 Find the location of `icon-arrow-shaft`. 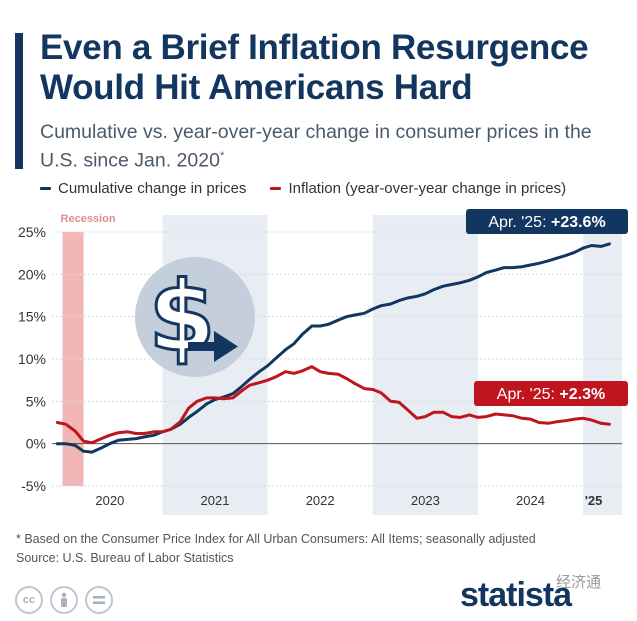

icon-arrow-shaft is located at coordinates (203, 346).